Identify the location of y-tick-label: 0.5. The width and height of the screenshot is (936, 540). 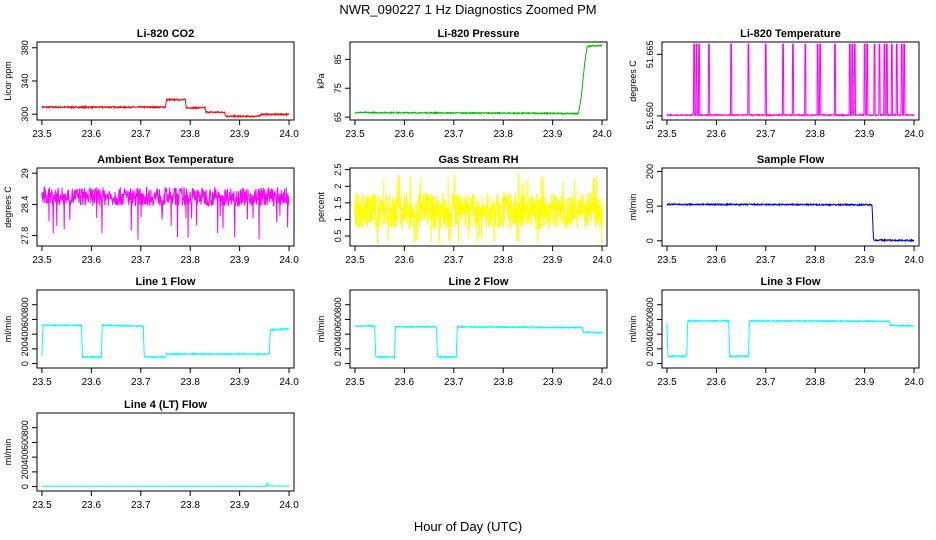
(338, 236).